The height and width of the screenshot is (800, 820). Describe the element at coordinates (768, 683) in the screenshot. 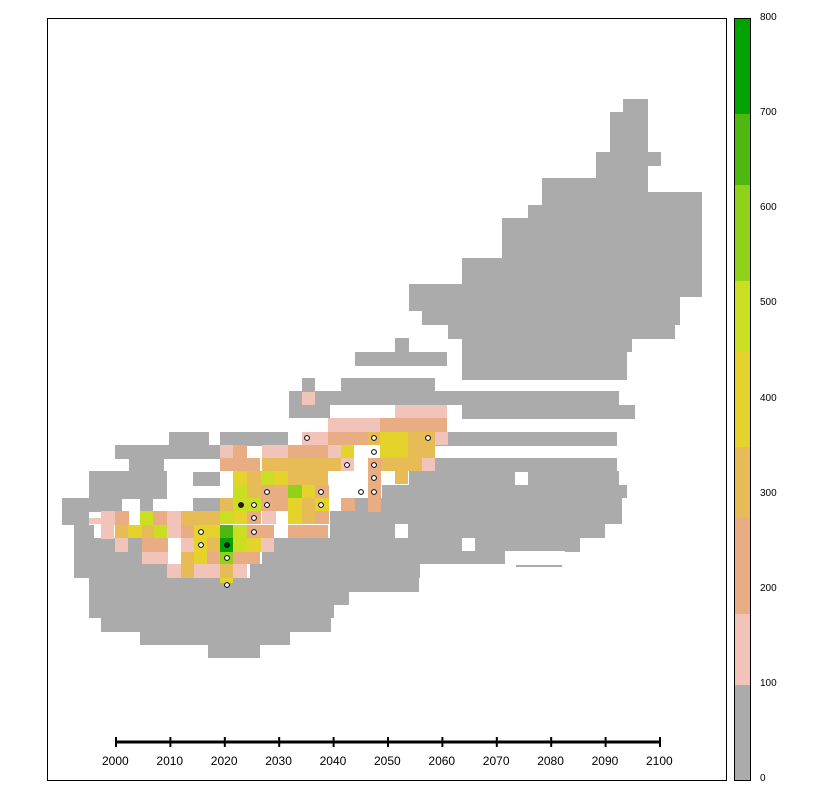

I see `legend-tick-label: 100` at that location.